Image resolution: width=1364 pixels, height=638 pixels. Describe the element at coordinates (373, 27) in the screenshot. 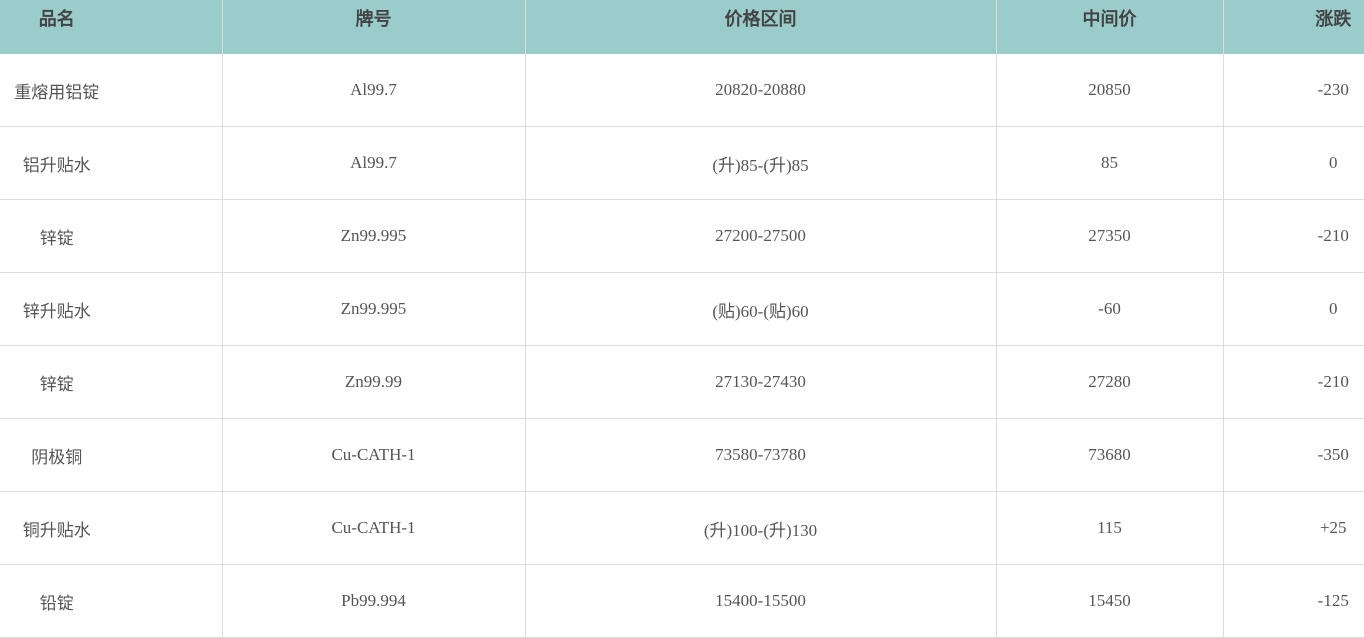

I see `column-header-grade: 牌号` at that location.